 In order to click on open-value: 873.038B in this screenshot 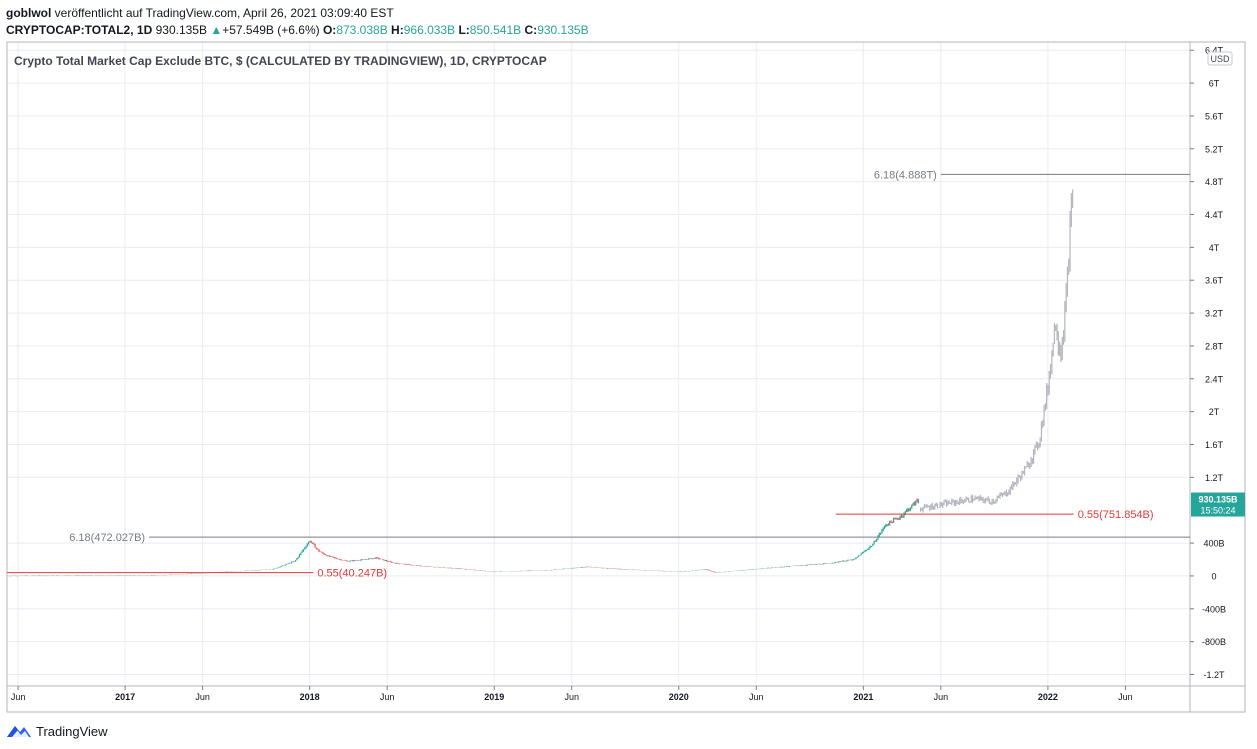, I will do `click(362, 30)`.